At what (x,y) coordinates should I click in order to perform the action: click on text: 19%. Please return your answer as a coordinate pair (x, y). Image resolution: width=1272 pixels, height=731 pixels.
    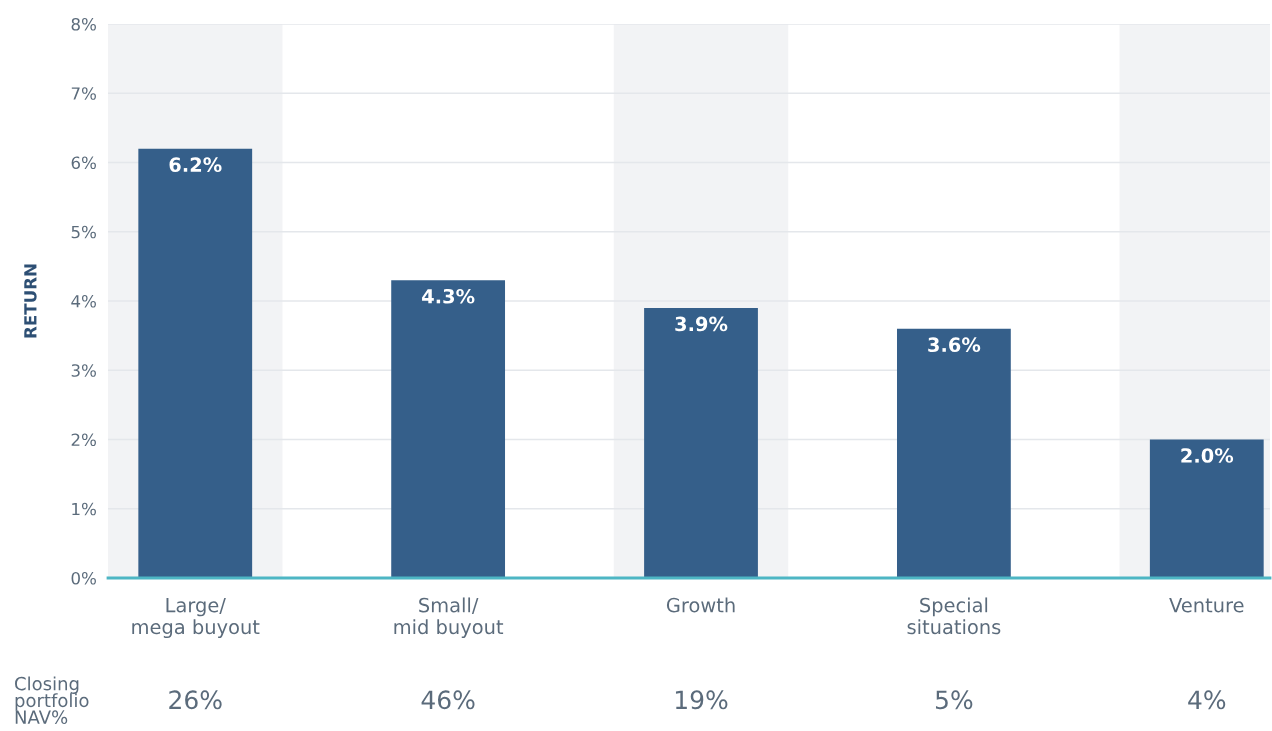
    Looking at the image, I should click on (701, 700).